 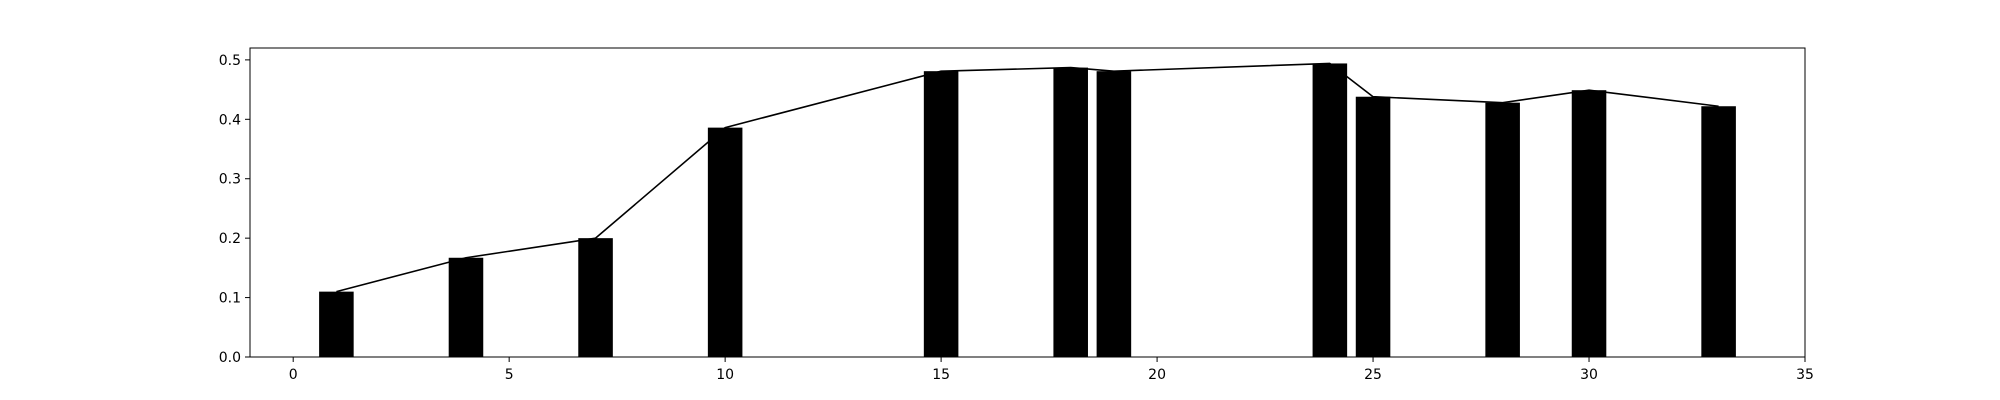 What do you see at coordinates (230, 61) in the screenshot?
I see `y-tick-label-5: 0.5` at bounding box center [230, 61].